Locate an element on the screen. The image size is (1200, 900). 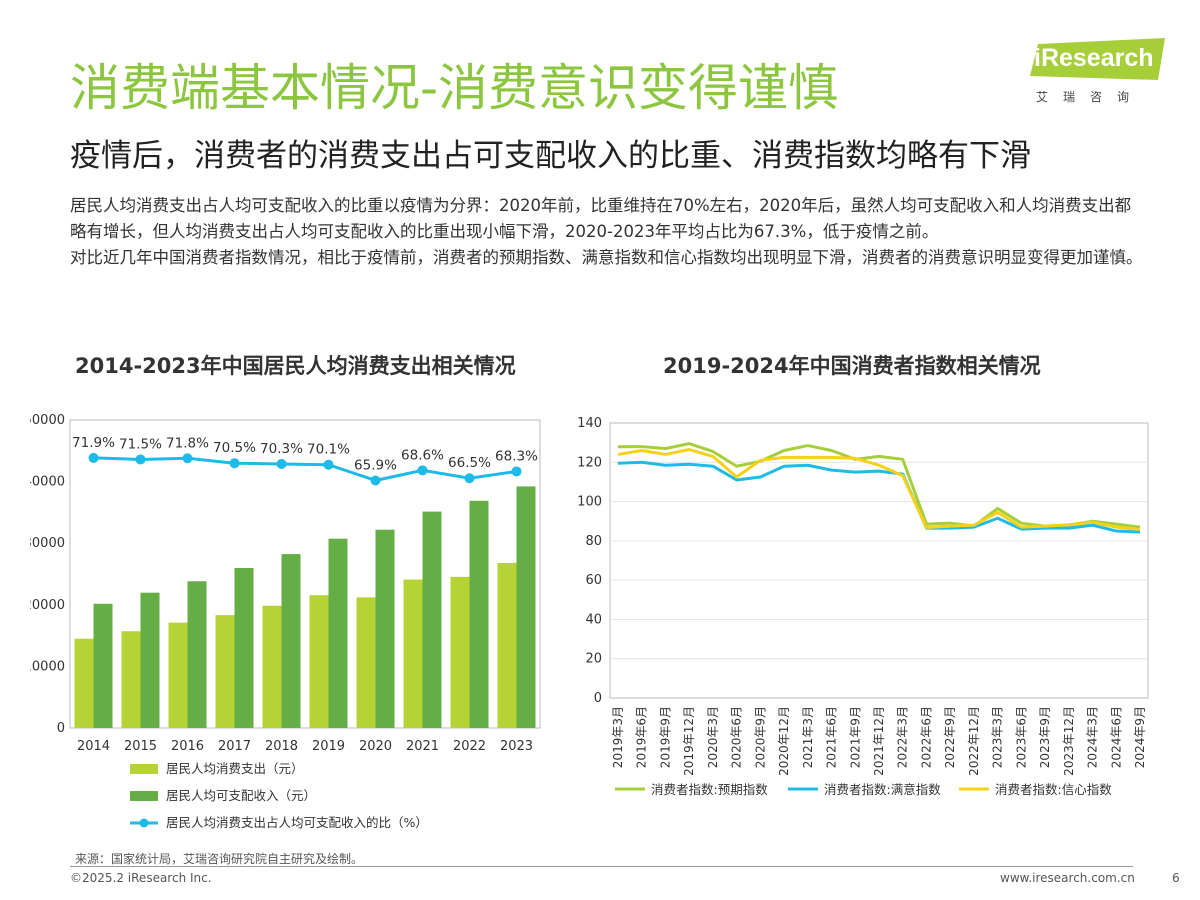
page-title: 消费端基本情况-消费意识变得谨慎 is located at coordinates (454, 88).